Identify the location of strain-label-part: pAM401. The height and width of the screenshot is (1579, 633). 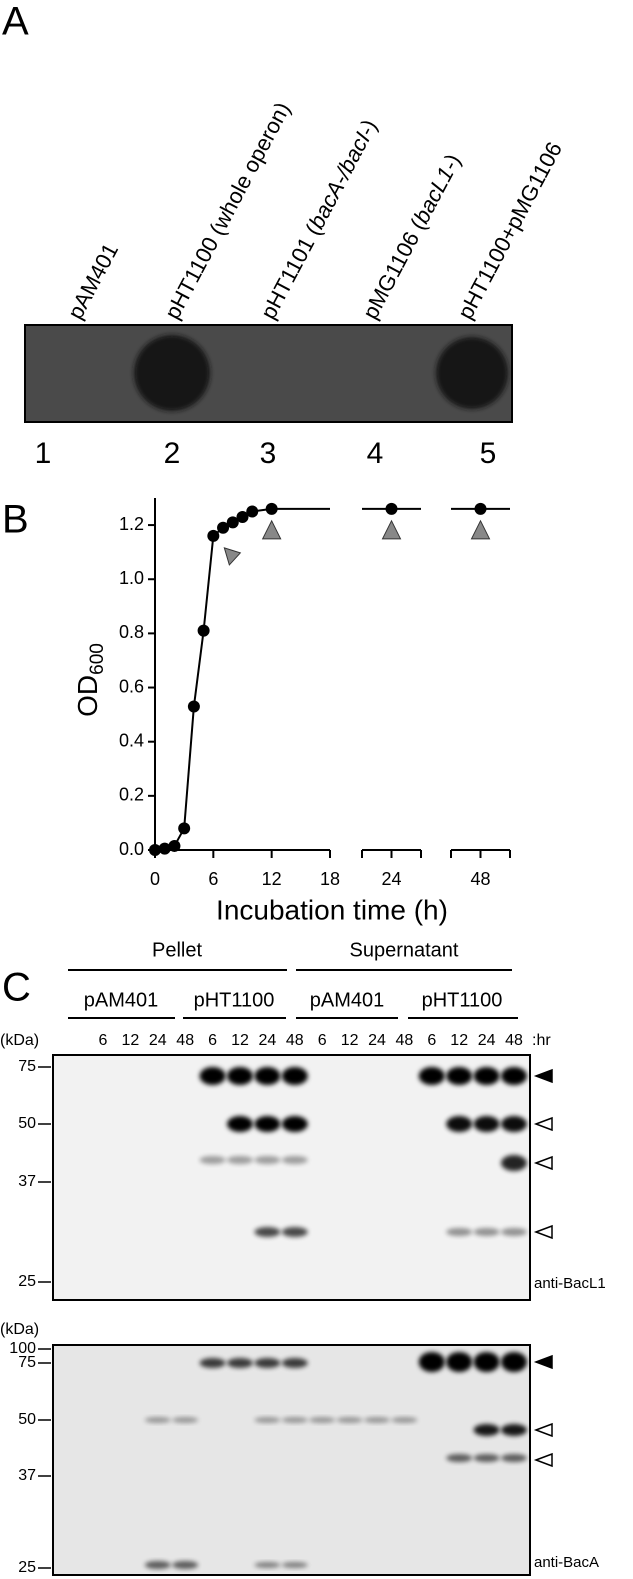
(92, 281).